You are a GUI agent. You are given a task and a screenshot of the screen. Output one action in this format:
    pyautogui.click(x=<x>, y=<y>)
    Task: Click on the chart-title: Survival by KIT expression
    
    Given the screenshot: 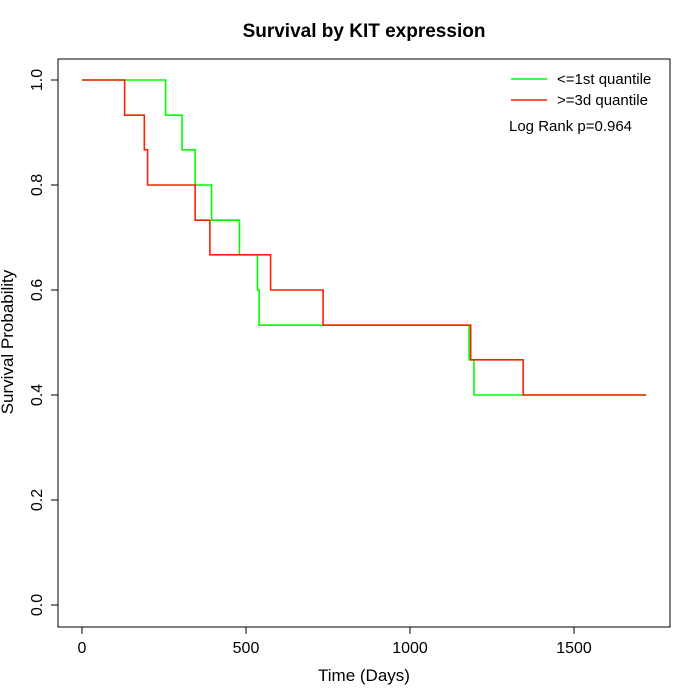 What is the action you would take?
    pyautogui.click(x=364, y=31)
    